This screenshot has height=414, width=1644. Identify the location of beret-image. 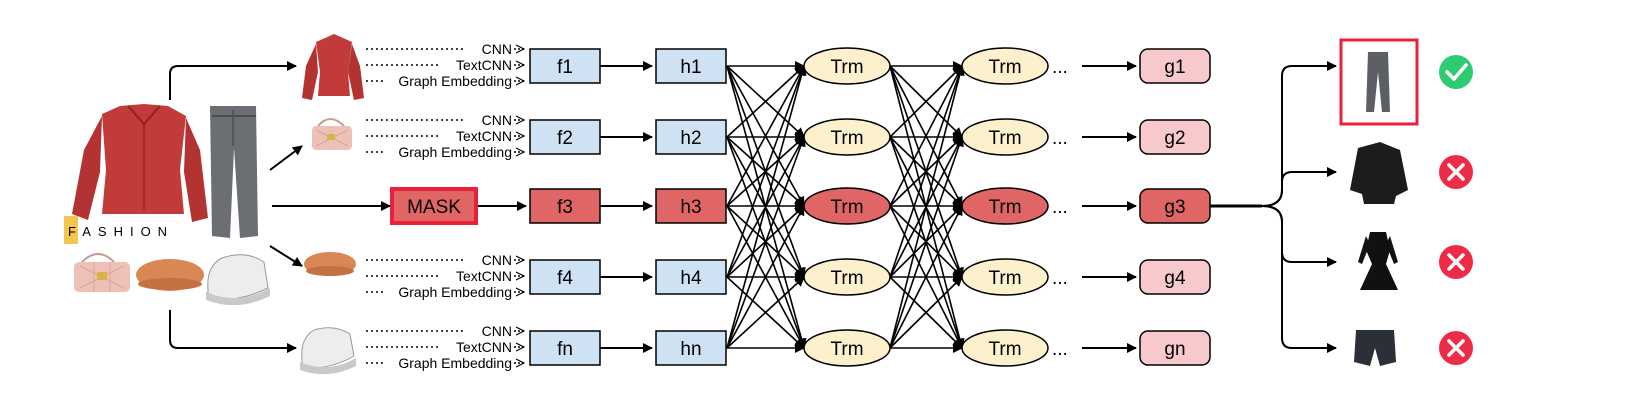
(170, 275).